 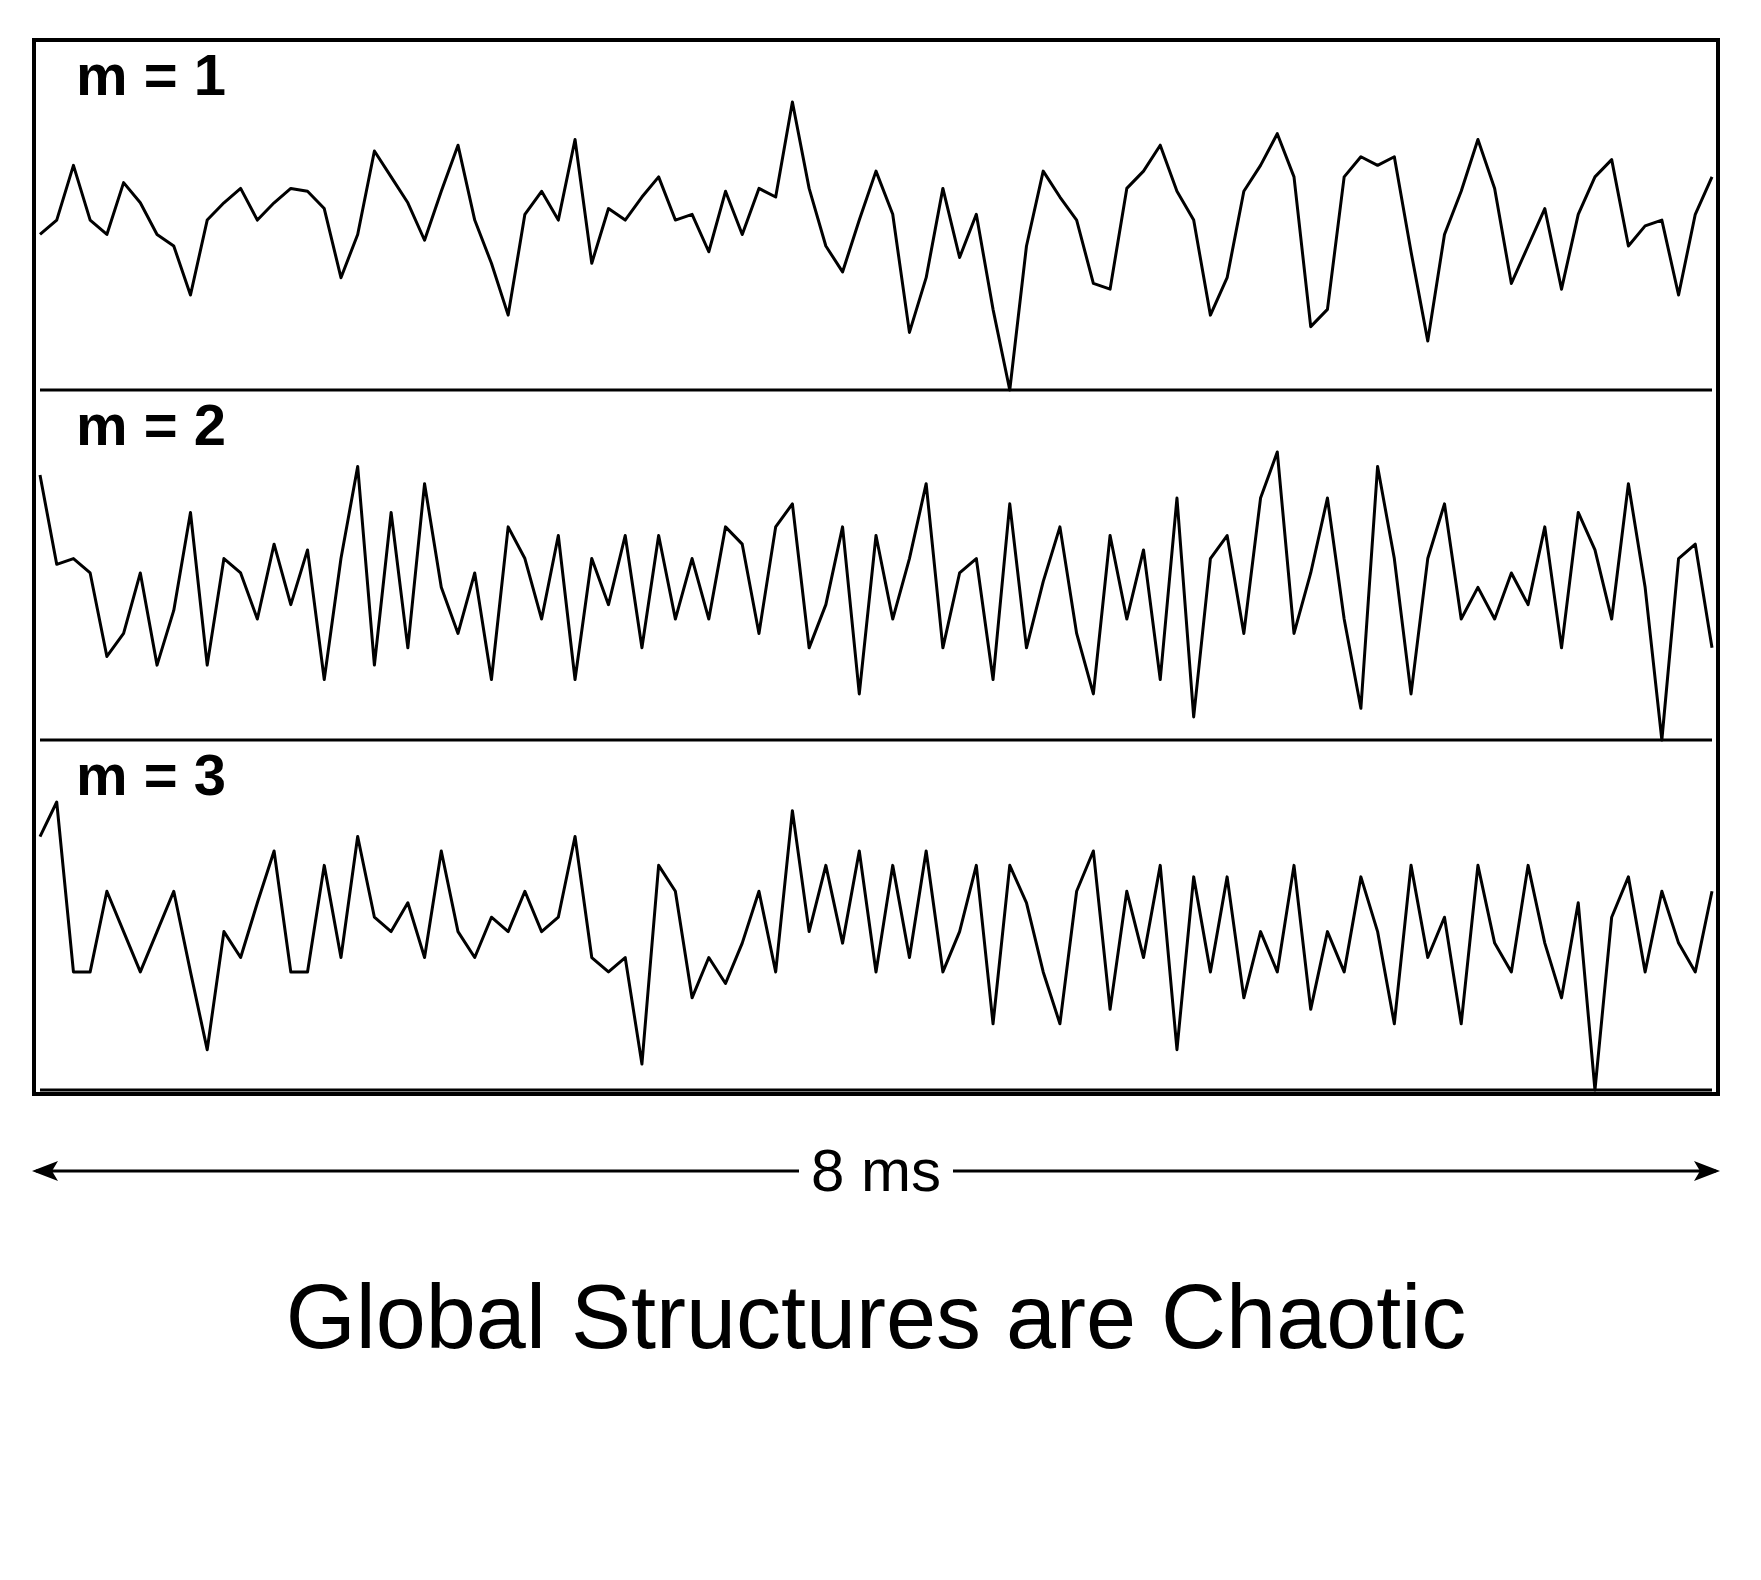 I want to click on series-label: m = 1, so click(x=151, y=74).